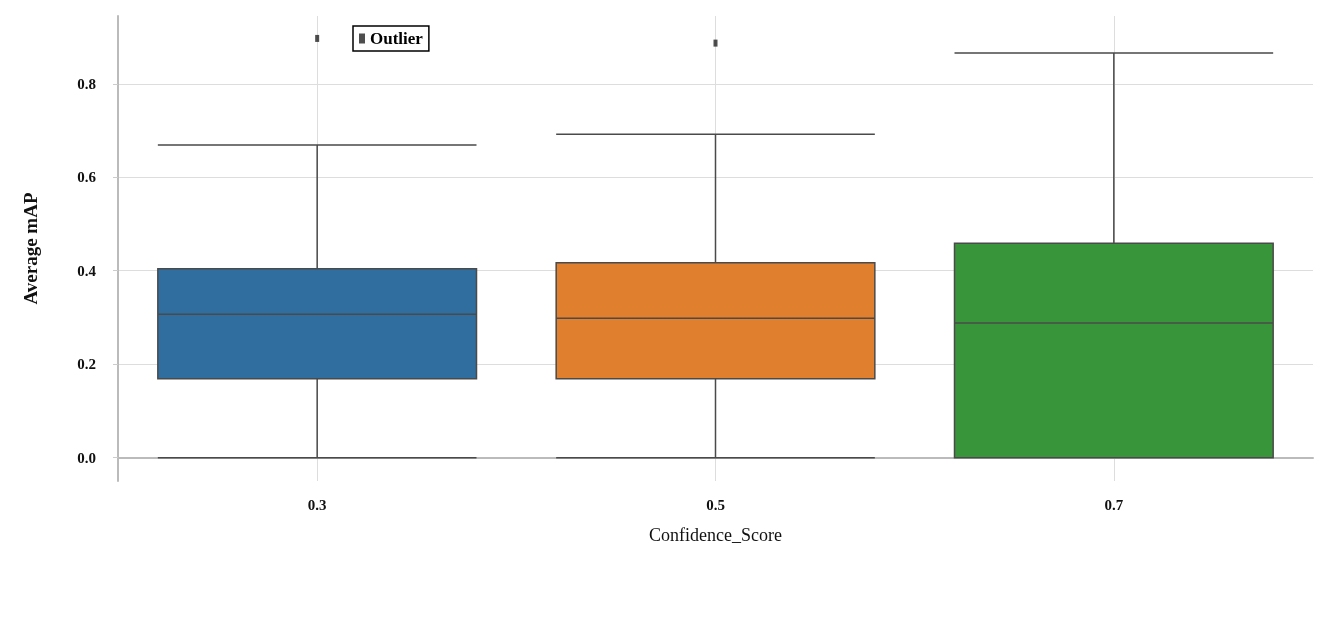  I want to click on y-tick-label: 0.4, so click(87, 270).